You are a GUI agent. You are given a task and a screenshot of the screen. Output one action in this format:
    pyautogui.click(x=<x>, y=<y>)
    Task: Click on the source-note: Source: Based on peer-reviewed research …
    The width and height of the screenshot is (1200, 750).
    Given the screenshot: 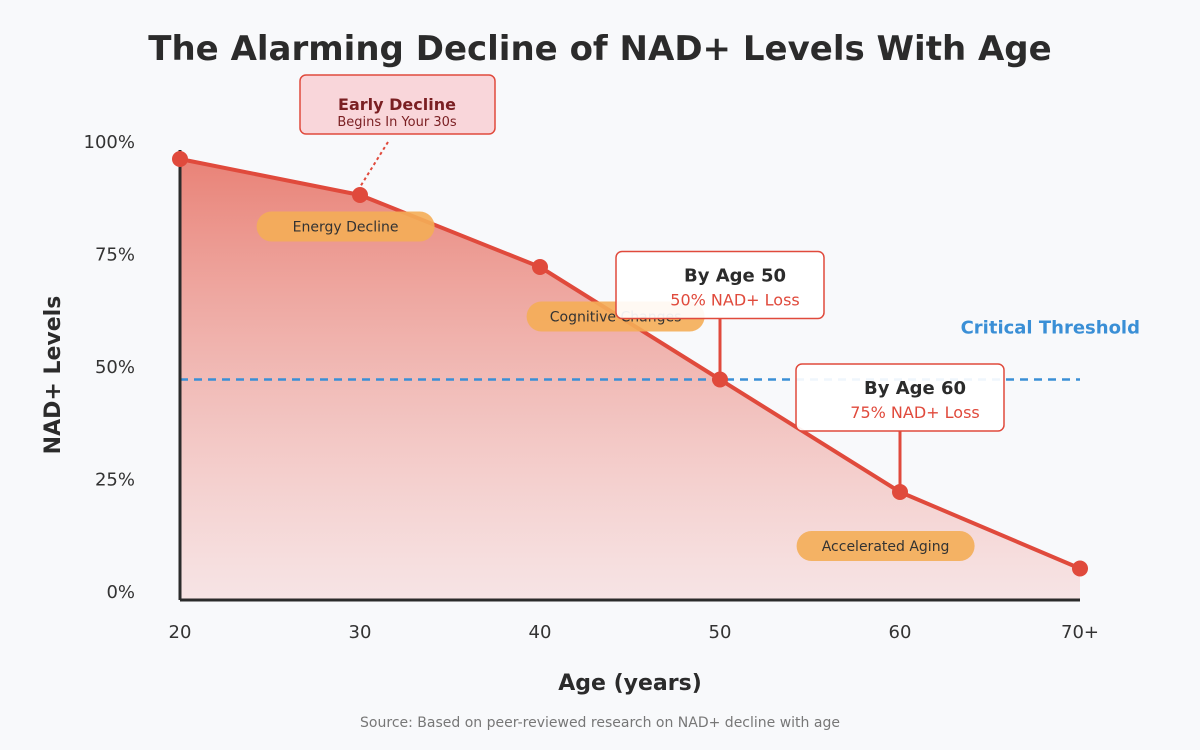 What is the action you would take?
    pyautogui.click(x=600, y=723)
    